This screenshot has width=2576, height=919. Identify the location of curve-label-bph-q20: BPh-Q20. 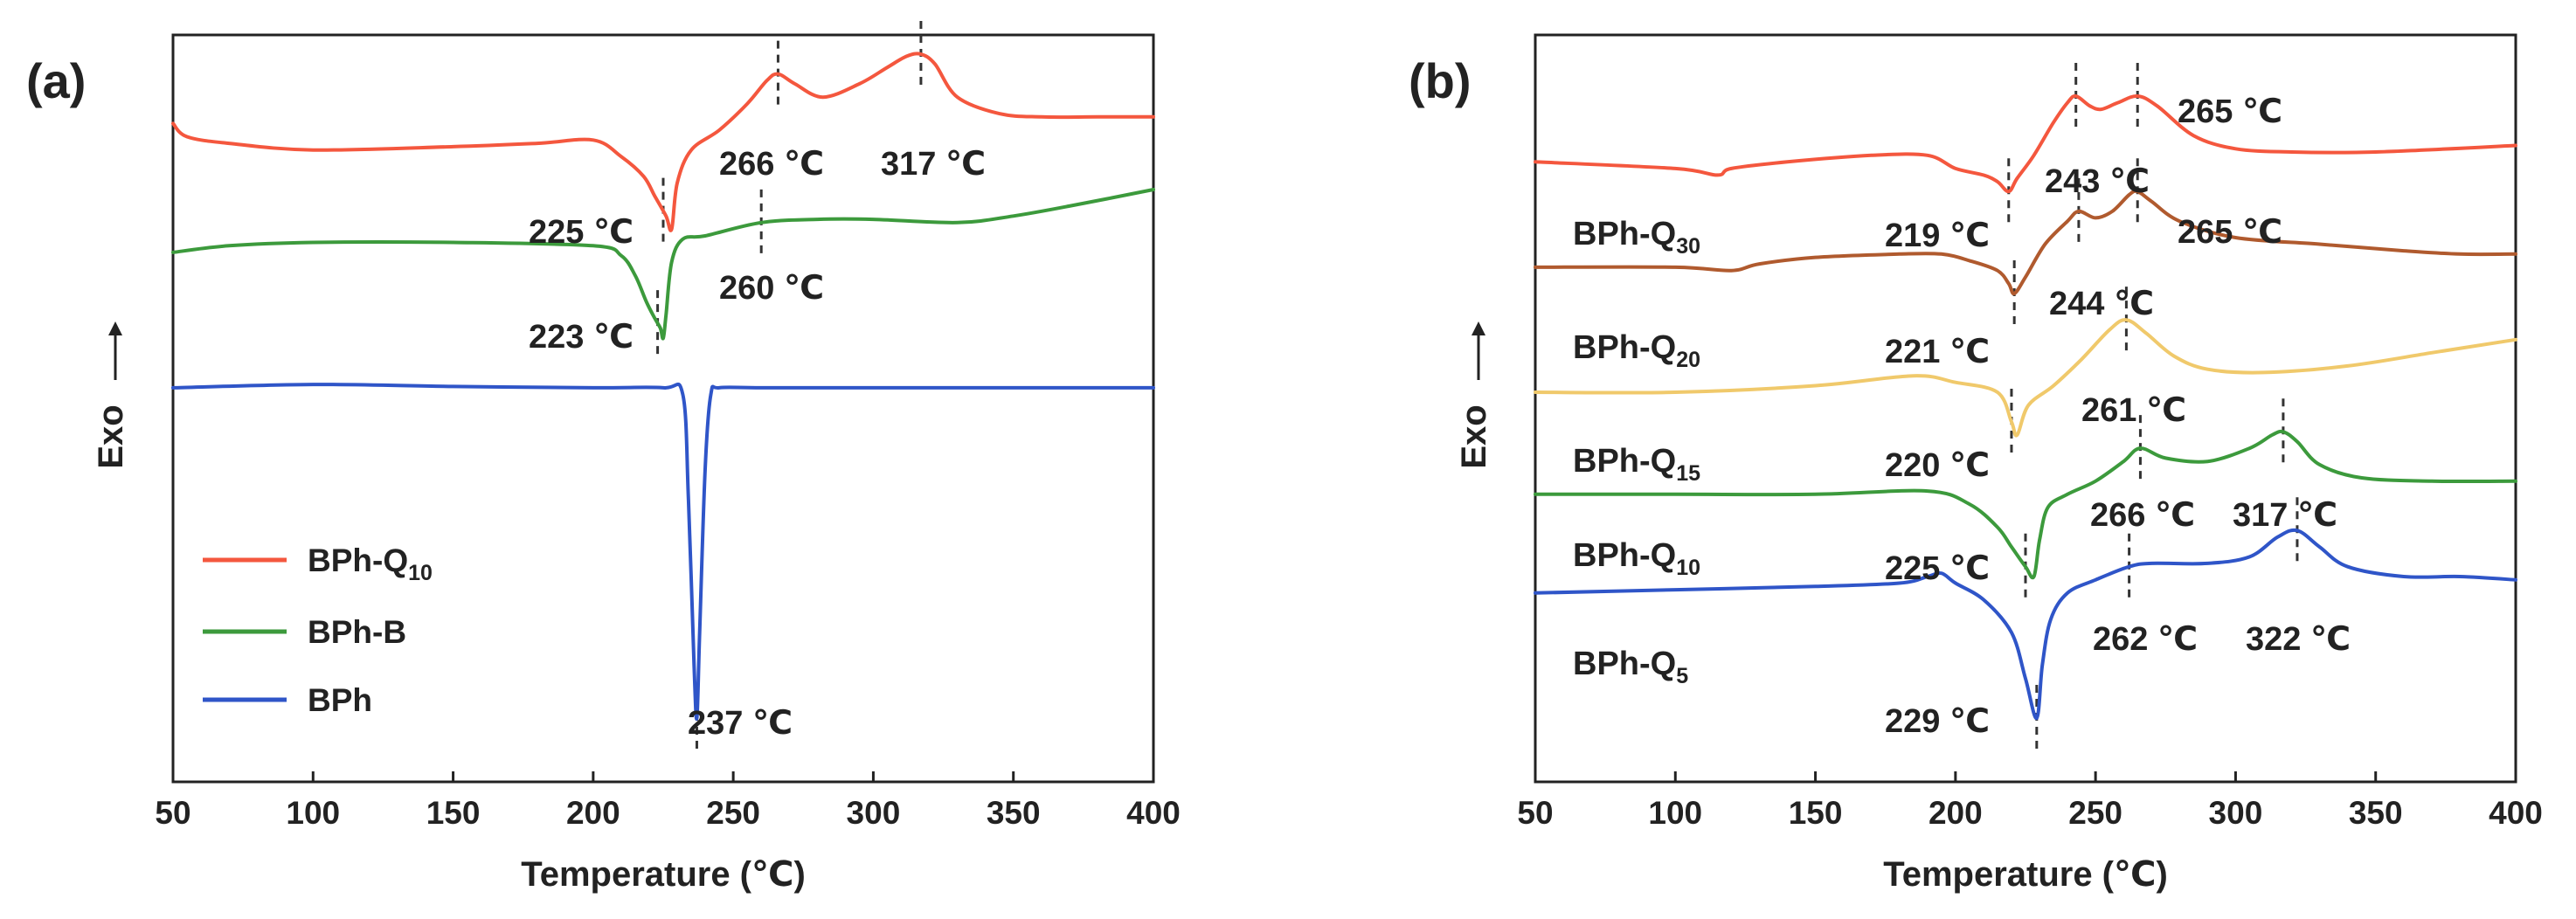
(1636, 350).